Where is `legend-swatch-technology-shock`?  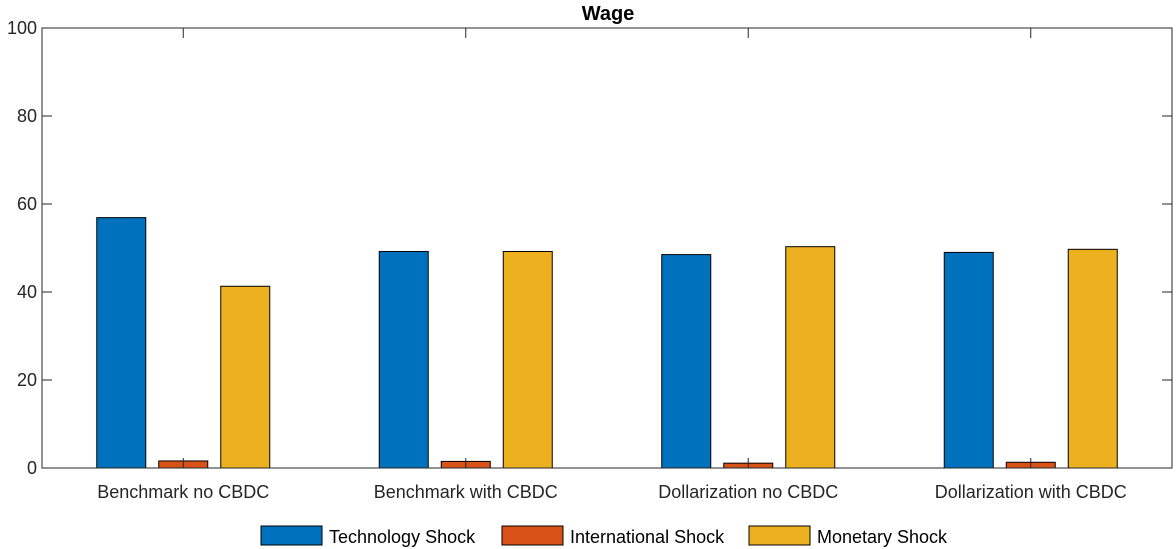
legend-swatch-technology-shock is located at coordinates (291, 535).